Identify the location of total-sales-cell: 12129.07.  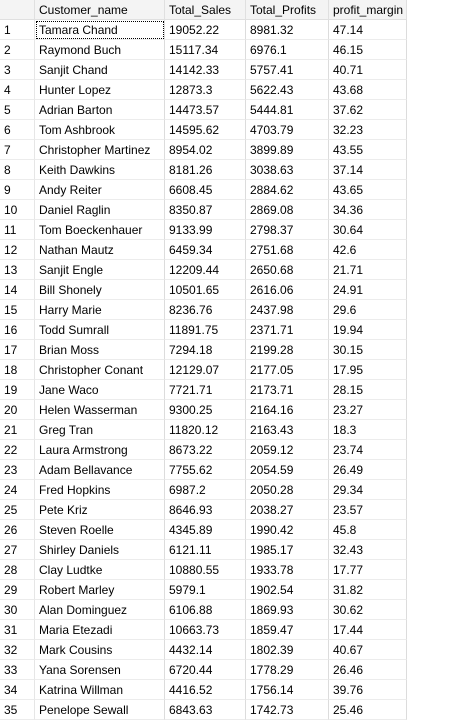
(205, 370).